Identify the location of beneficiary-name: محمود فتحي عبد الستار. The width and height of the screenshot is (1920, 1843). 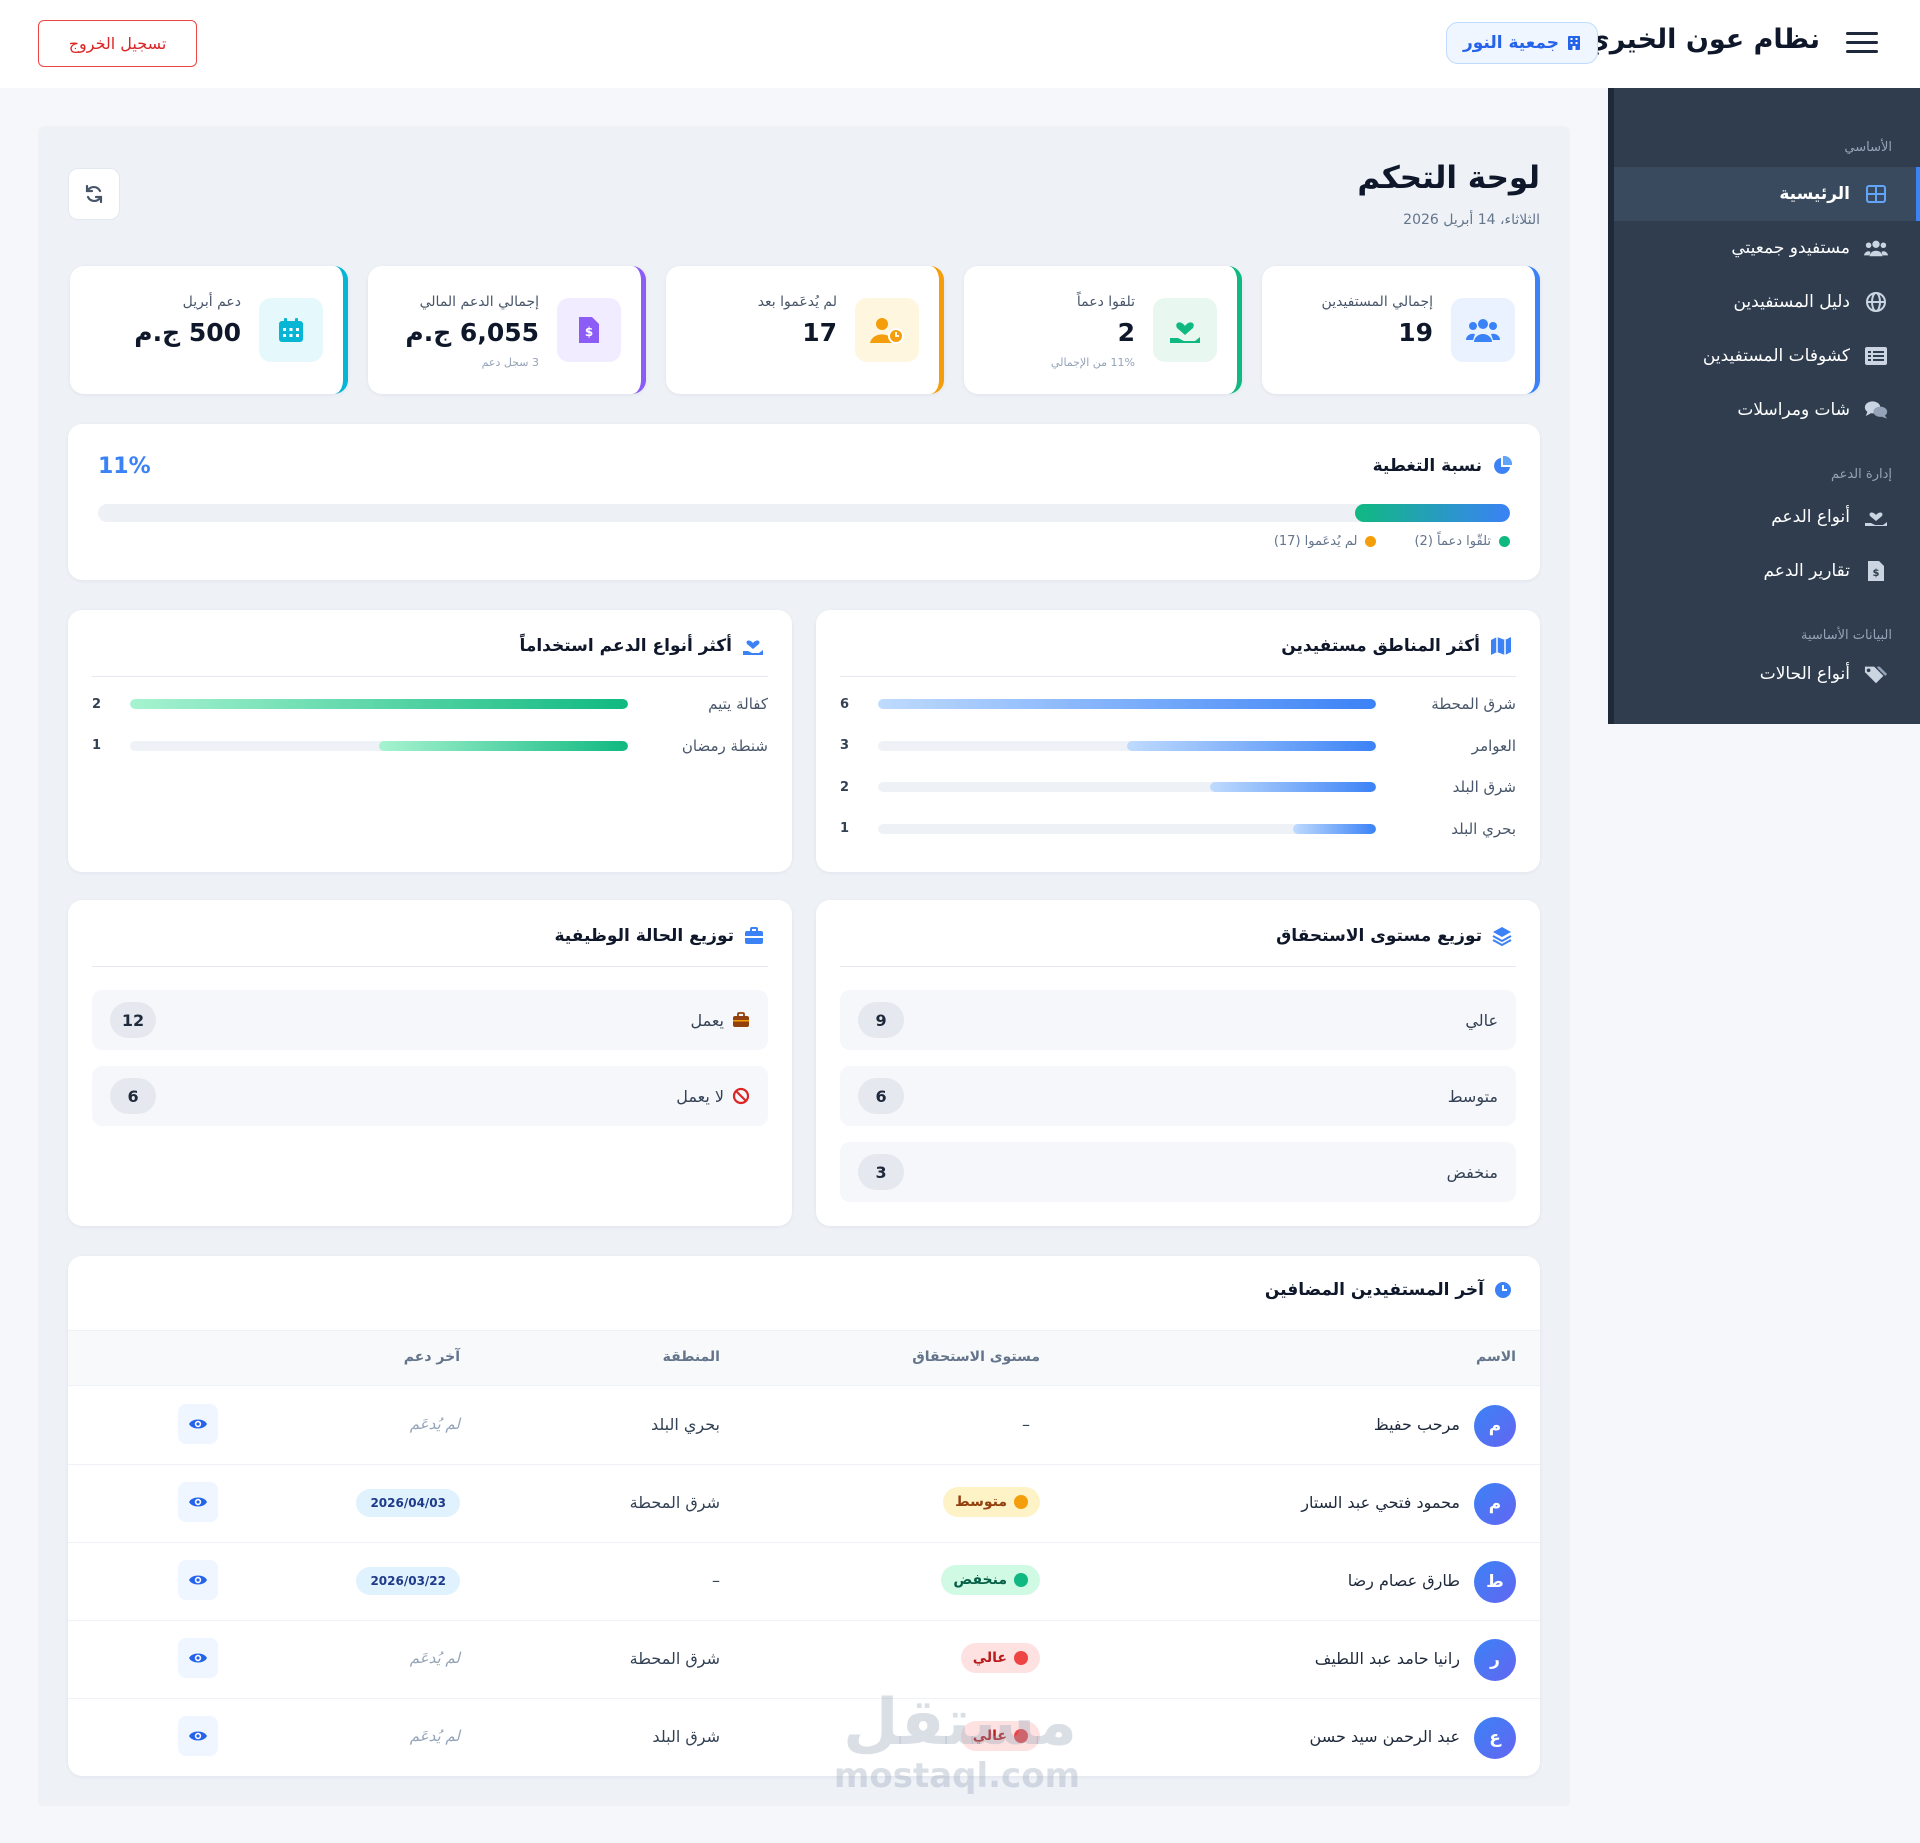
(1380, 1502).